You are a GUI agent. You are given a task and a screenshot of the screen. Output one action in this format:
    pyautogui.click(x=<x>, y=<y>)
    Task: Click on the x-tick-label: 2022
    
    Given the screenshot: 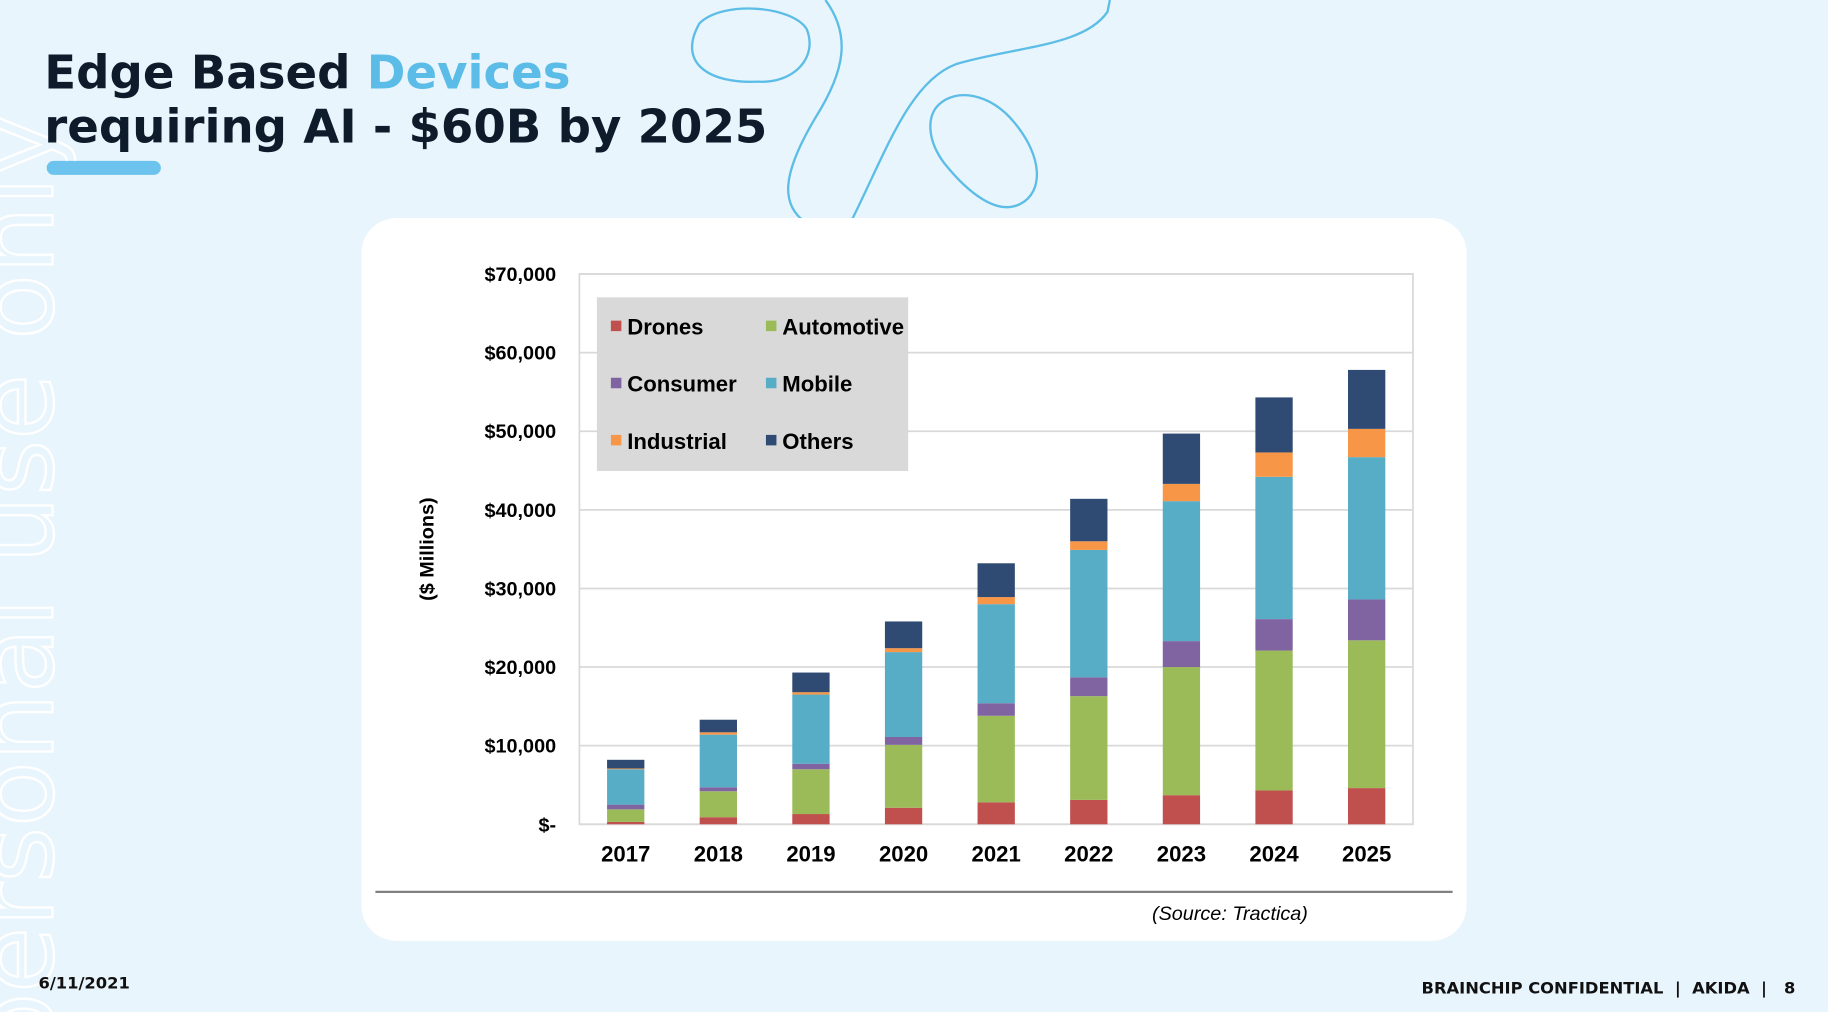 What is the action you would take?
    pyautogui.click(x=1088, y=854)
    